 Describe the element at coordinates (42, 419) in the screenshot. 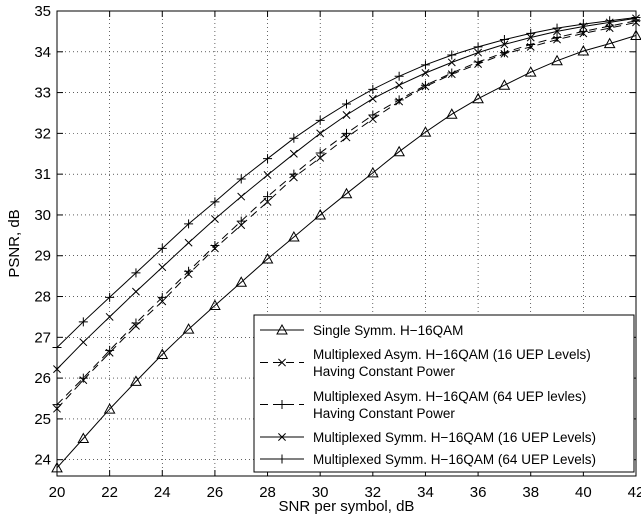

I see `y-tick-label: 25` at that location.